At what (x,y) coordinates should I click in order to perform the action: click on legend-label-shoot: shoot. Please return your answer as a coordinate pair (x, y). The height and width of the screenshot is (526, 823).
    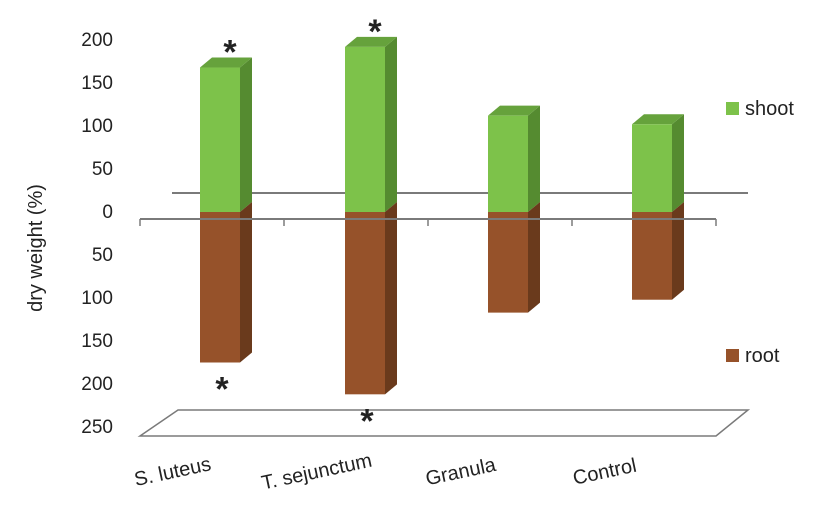
    Looking at the image, I should click on (769, 109).